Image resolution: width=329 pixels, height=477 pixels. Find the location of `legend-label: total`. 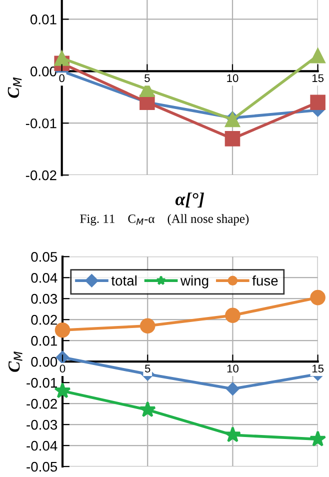

legend-label: total is located at coordinates (123, 280).